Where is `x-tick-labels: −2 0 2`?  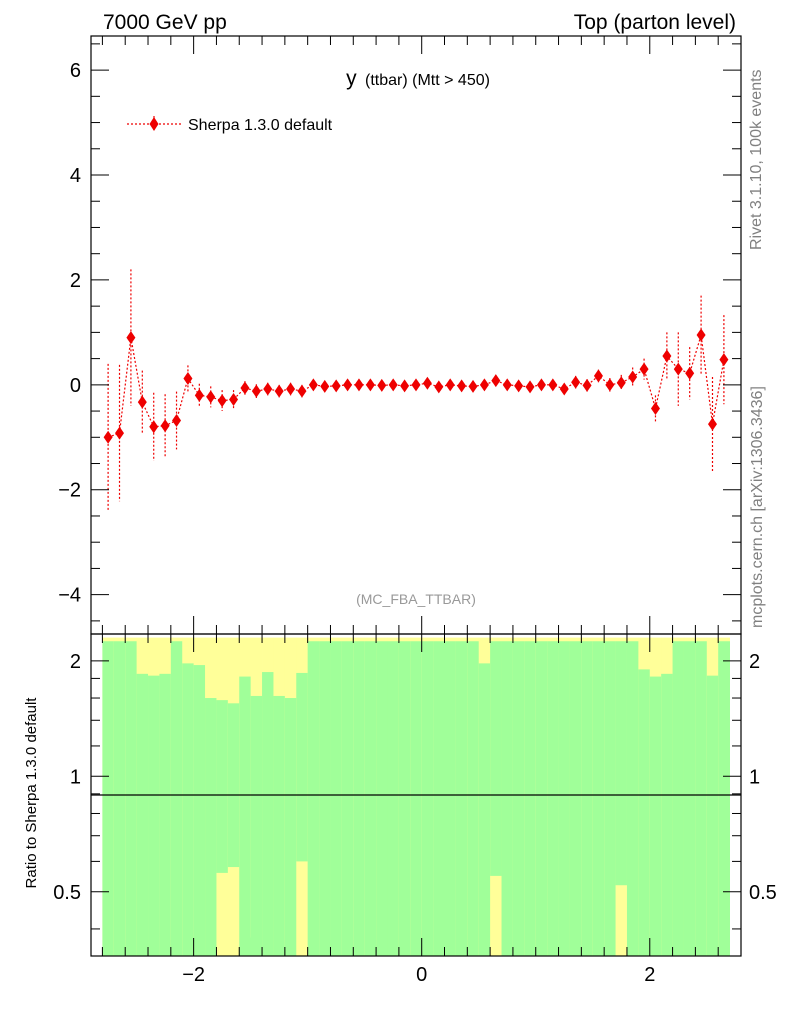
x-tick-labels: −2 0 2 is located at coordinates (418, 975).